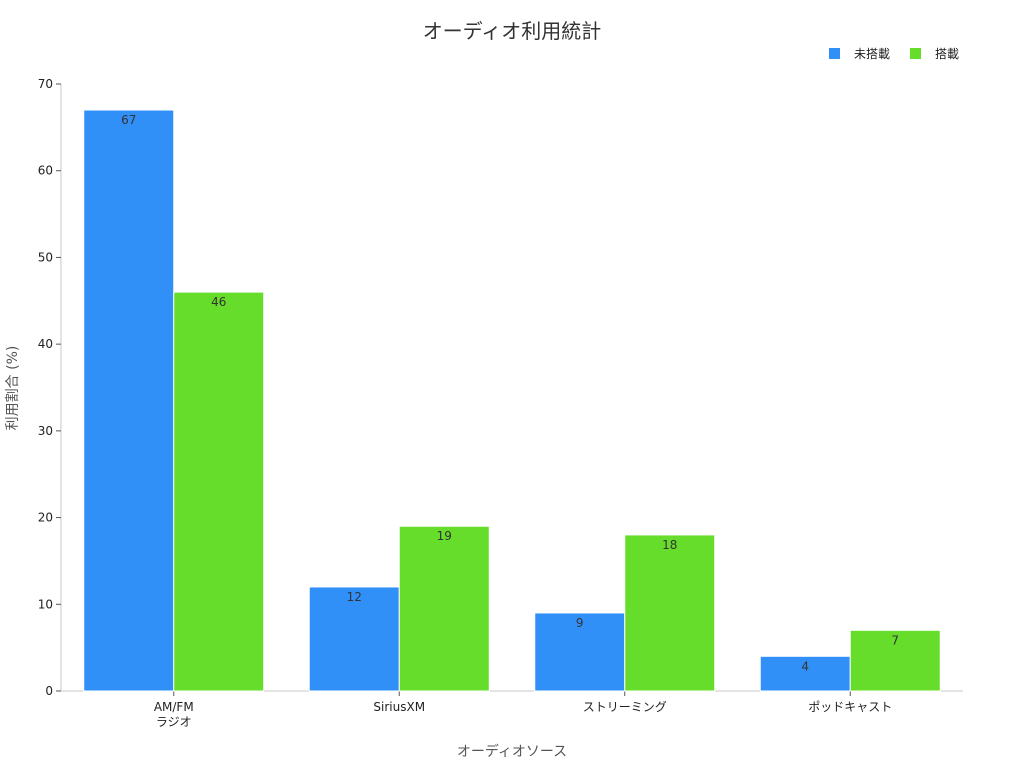 The width and height of the screenshot is (1024, 768). I want to click on data-label: 18, so click(669, 545).